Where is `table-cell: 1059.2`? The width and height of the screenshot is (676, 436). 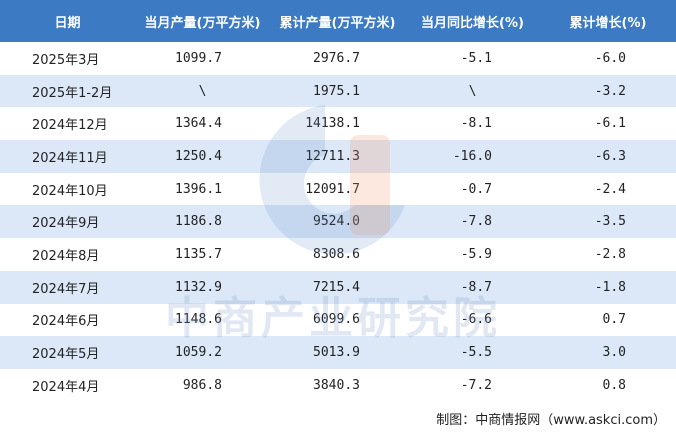 table-cell: 1059.2 is located at coordinates (202, 352).